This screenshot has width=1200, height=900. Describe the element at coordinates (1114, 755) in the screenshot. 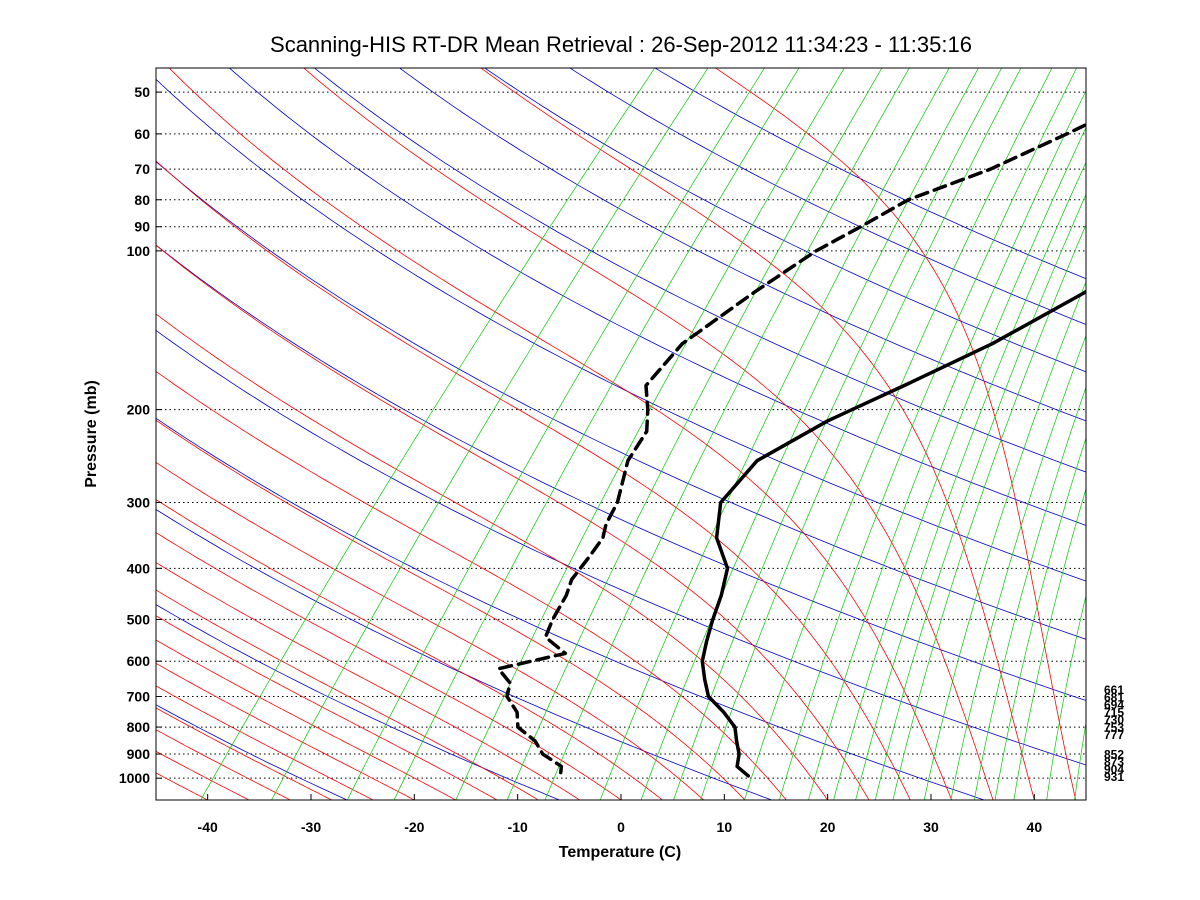

I see `side-pressure-label: 852` at that location.